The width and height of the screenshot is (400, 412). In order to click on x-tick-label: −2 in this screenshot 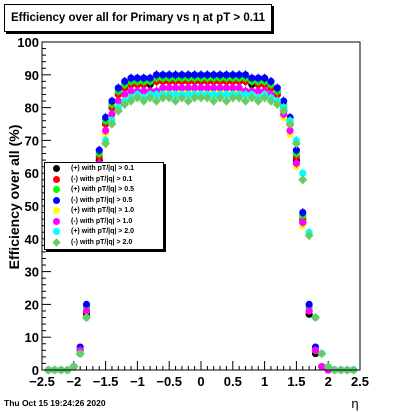, I will do `click(73, 381)`.